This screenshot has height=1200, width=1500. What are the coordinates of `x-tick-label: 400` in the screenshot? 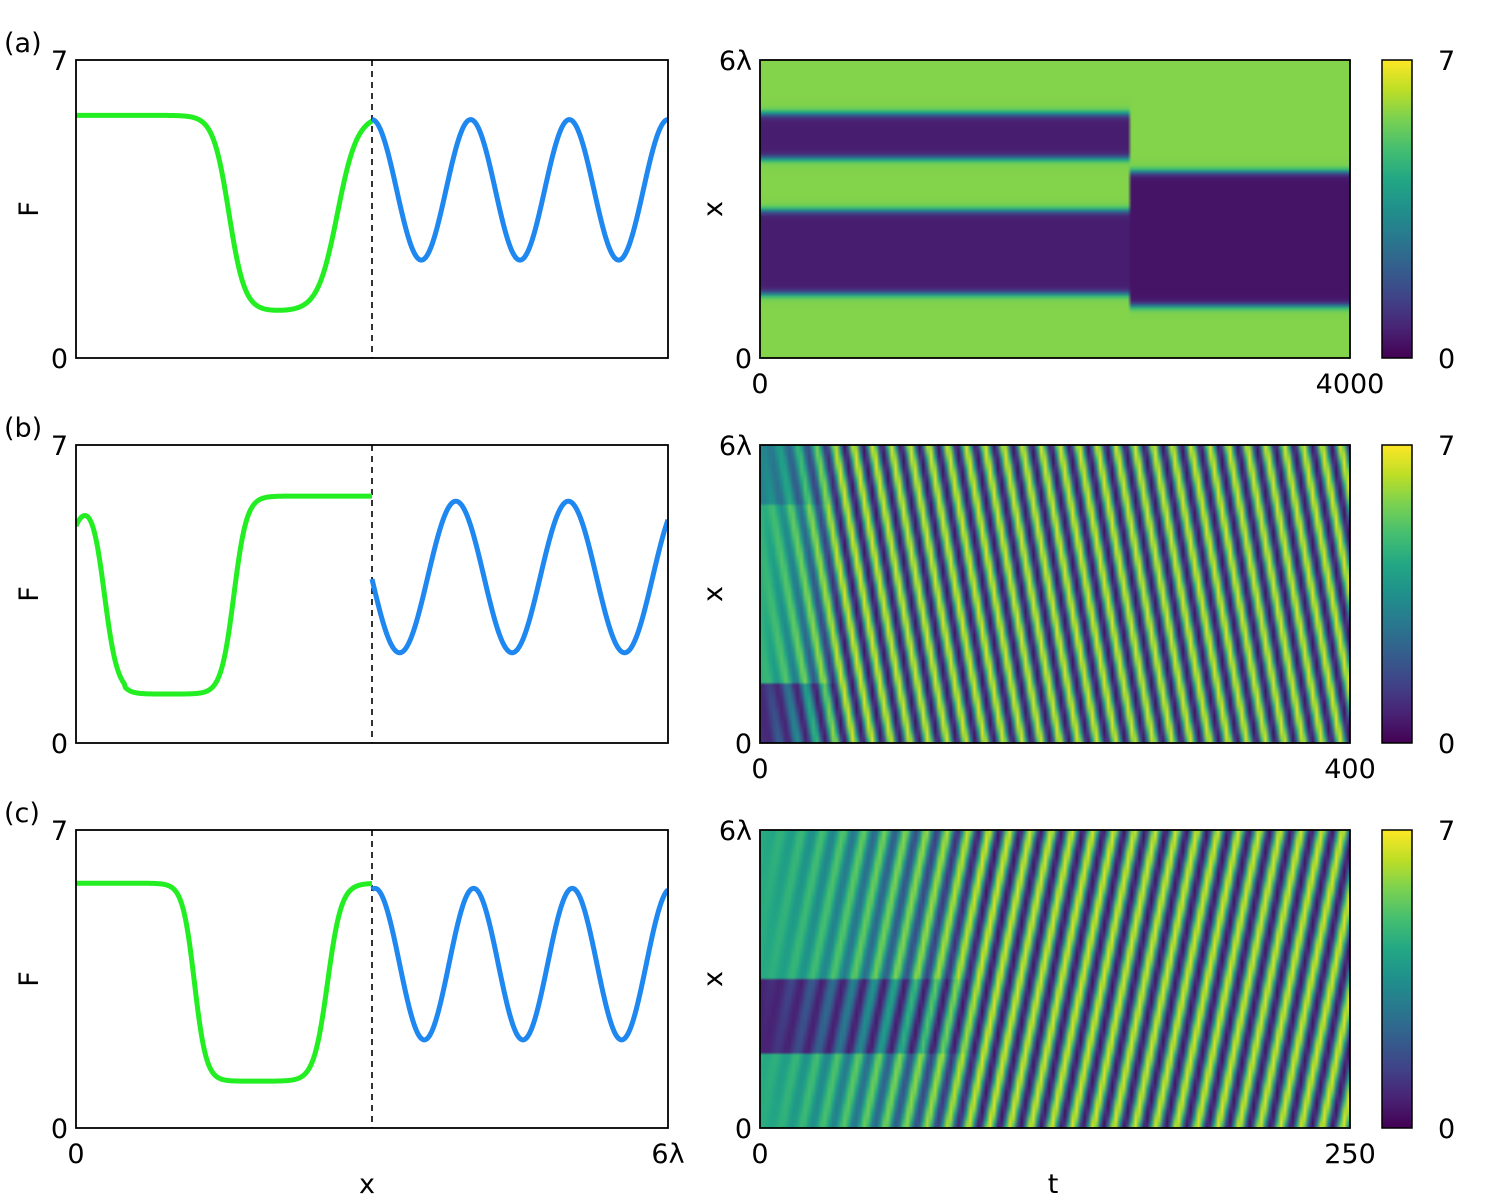 It's located at (1350, 769).